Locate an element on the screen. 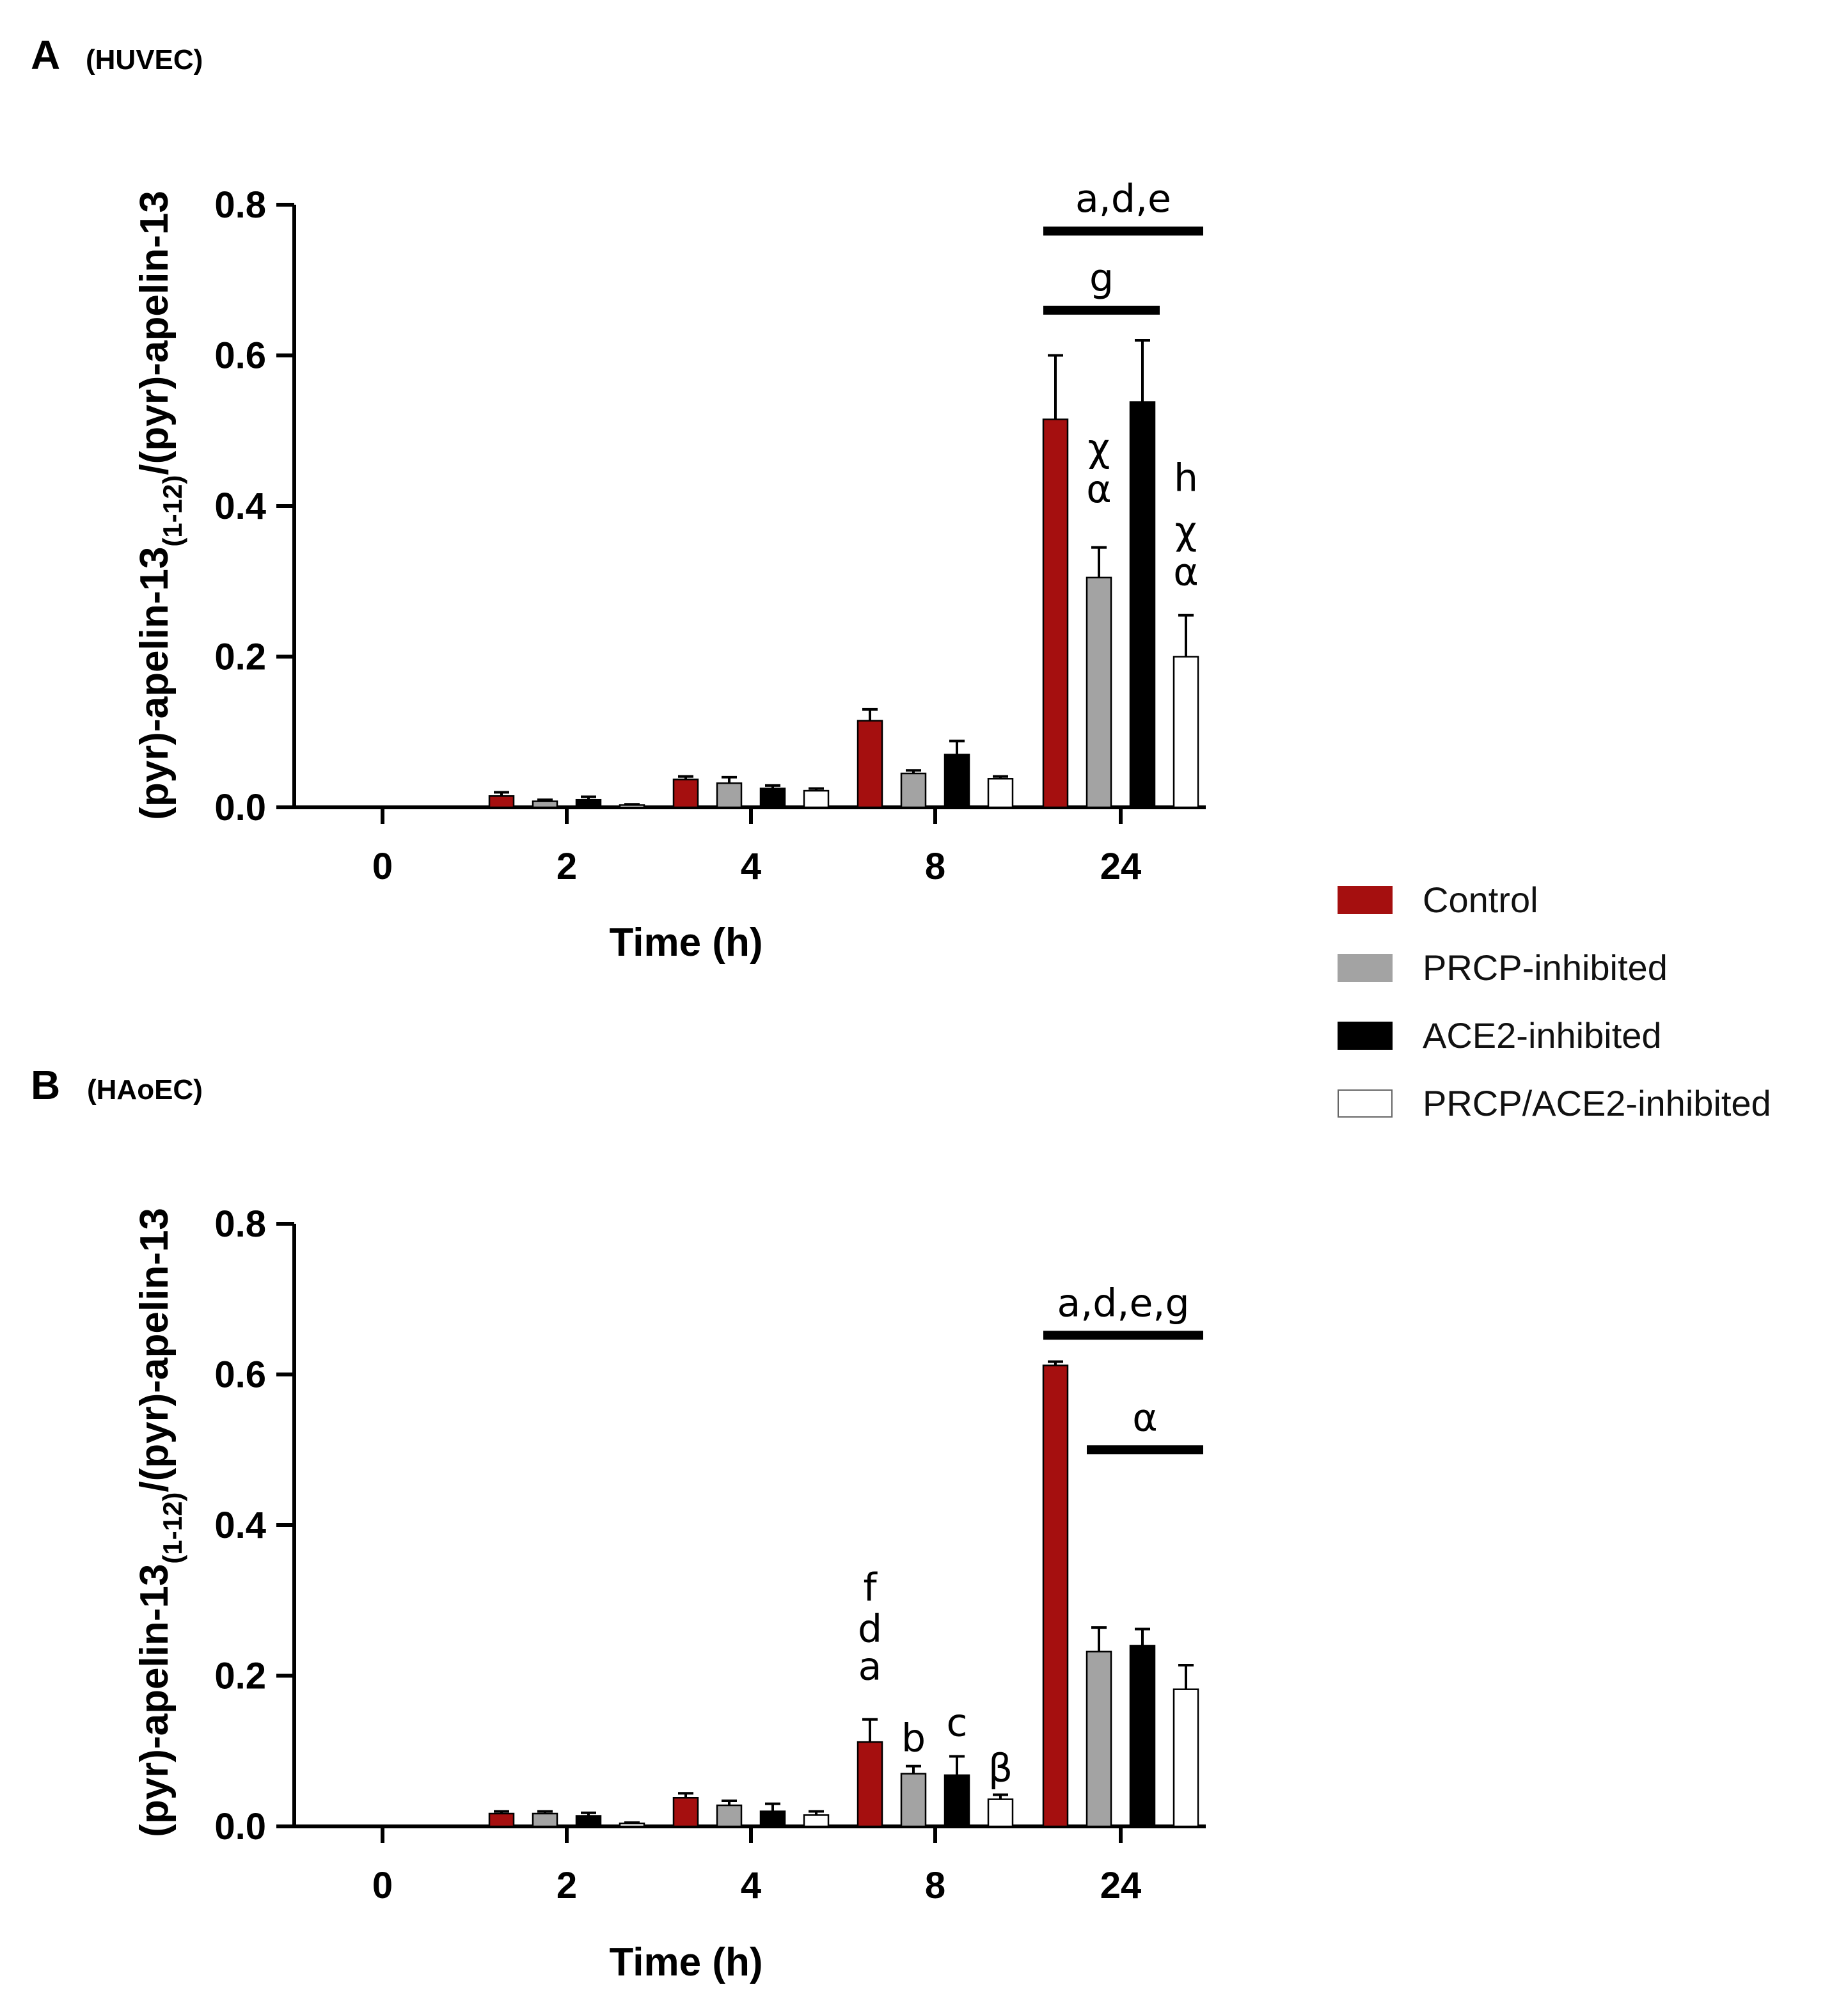 The height and width of the screenshot is (2010, 1848). significance-letter: d is located at coordinates (870, 1630).